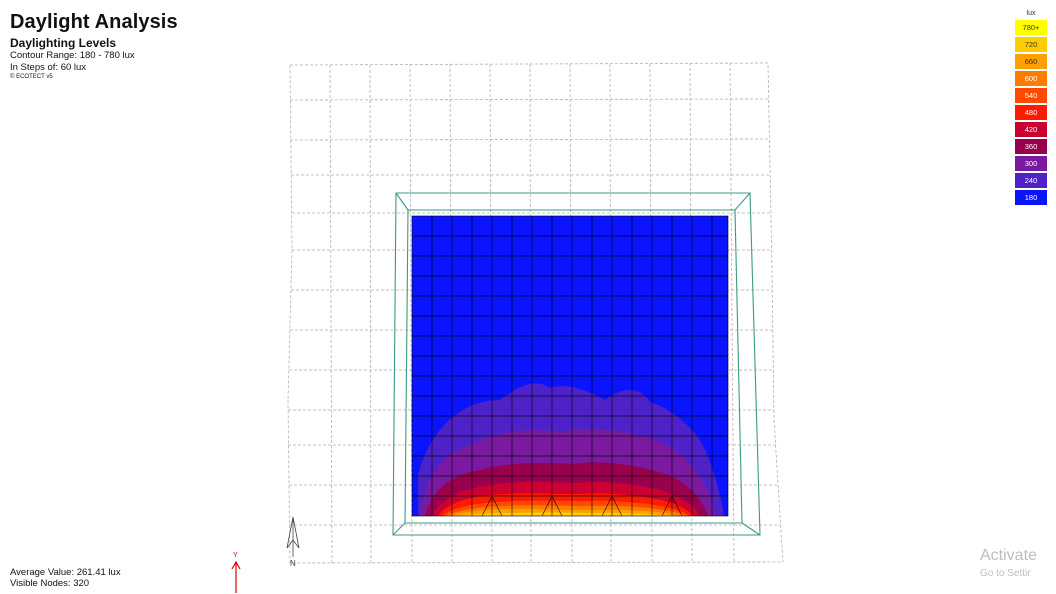  Describe the element at coordinates (63, 43) in the screenshot. I see `analysis-subtitle: Daylighting Levels` at that location.